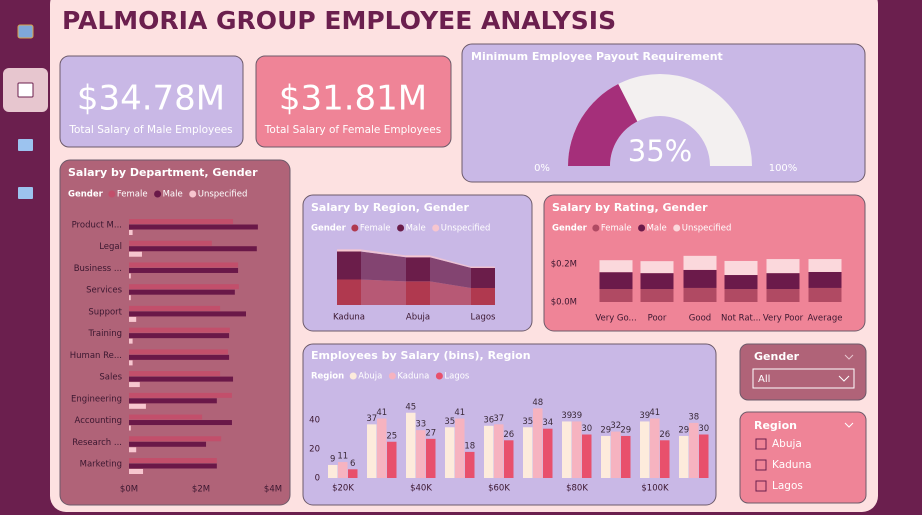  I want to click on data-label: 48, so click(537, 403).